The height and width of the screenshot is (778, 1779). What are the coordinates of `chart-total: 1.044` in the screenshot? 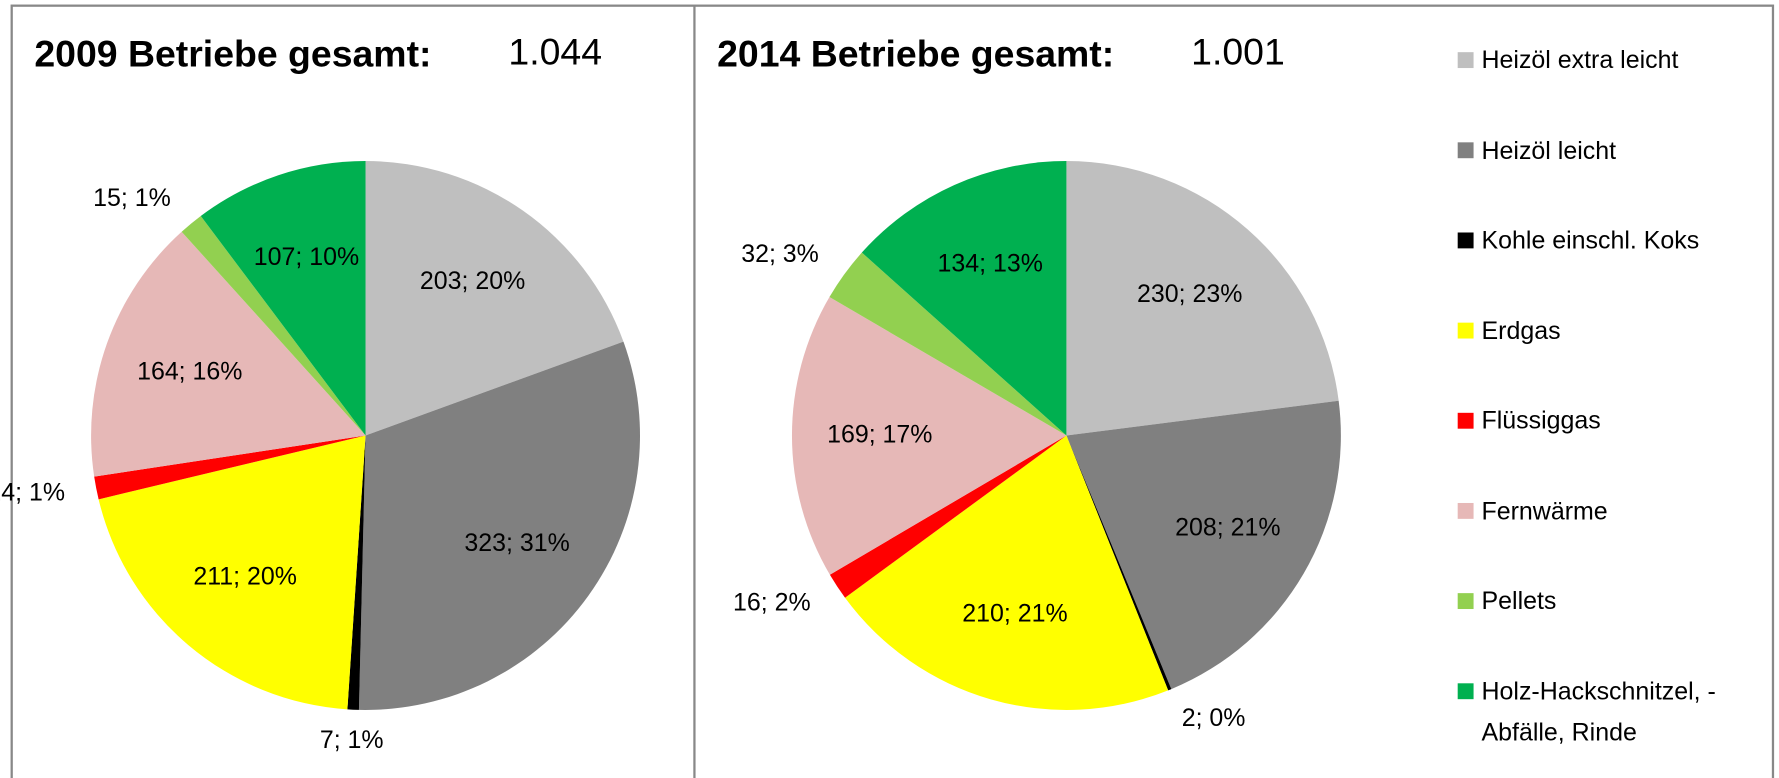 It's located at (555, 51).